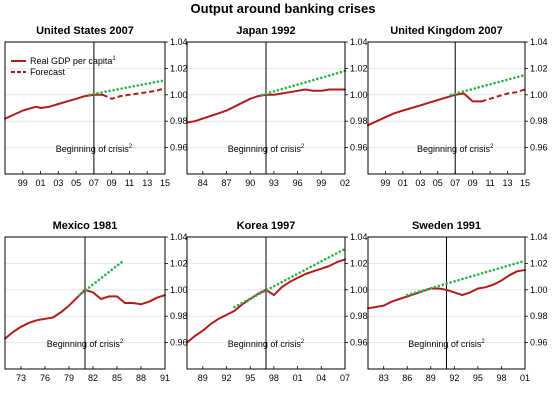  What do you see at coordinates (283, 8) in the screenshot?
I see `chart-title: Output around banking crises` at bounding box center [283, 8].